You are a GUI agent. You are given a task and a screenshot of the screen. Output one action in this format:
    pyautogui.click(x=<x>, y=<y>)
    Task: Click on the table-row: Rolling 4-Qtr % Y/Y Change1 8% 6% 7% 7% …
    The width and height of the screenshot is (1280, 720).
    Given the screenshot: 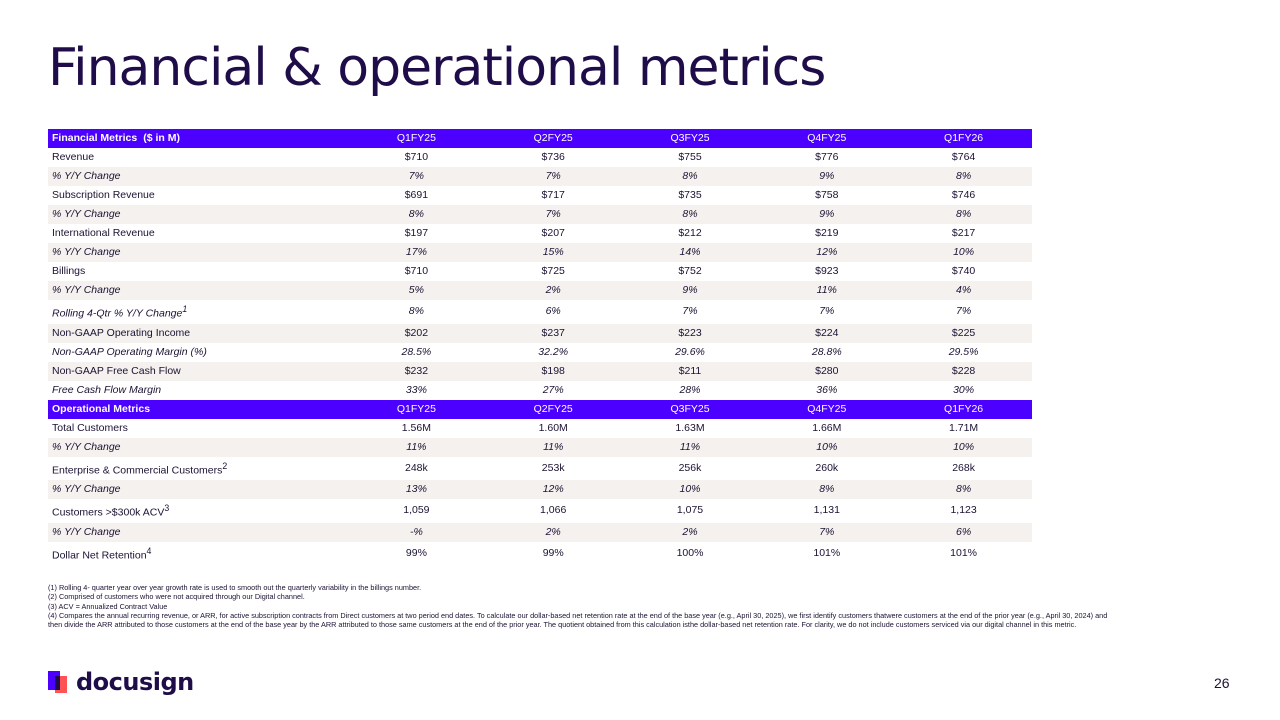 What is the action you would take?
    pyautogui.click(x=540, y=312)
    